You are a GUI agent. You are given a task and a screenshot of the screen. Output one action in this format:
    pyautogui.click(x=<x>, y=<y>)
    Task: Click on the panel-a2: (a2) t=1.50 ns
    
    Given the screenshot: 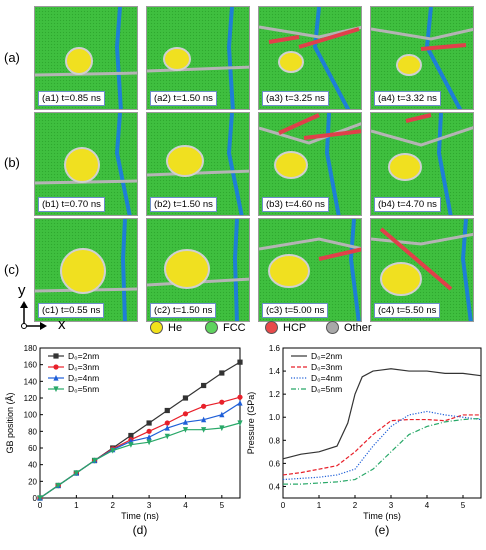 What is the action you would take?
    pyautogui.click(x=198, y=58)
    